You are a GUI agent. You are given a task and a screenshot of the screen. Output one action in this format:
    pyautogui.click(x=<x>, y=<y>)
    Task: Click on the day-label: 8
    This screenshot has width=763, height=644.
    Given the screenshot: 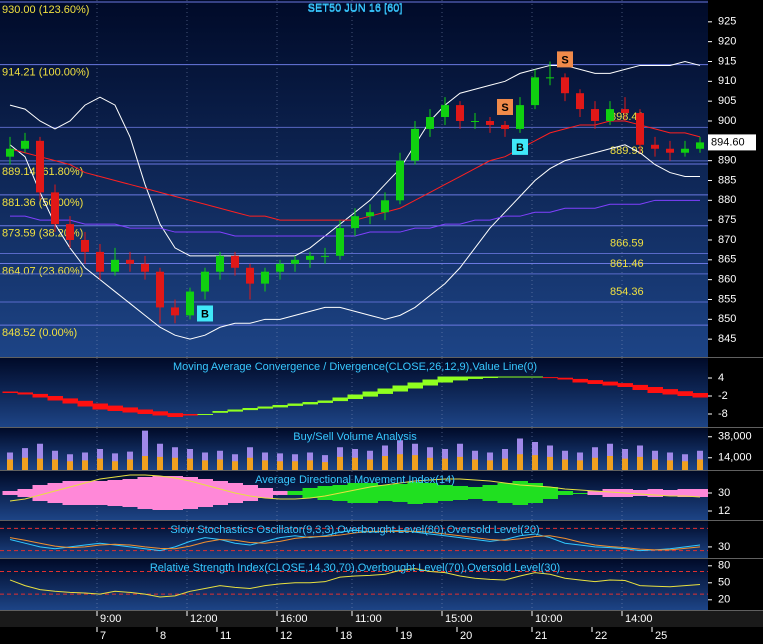 What is the action you would take?
    pyautogui.click(x=163, y=636)
    